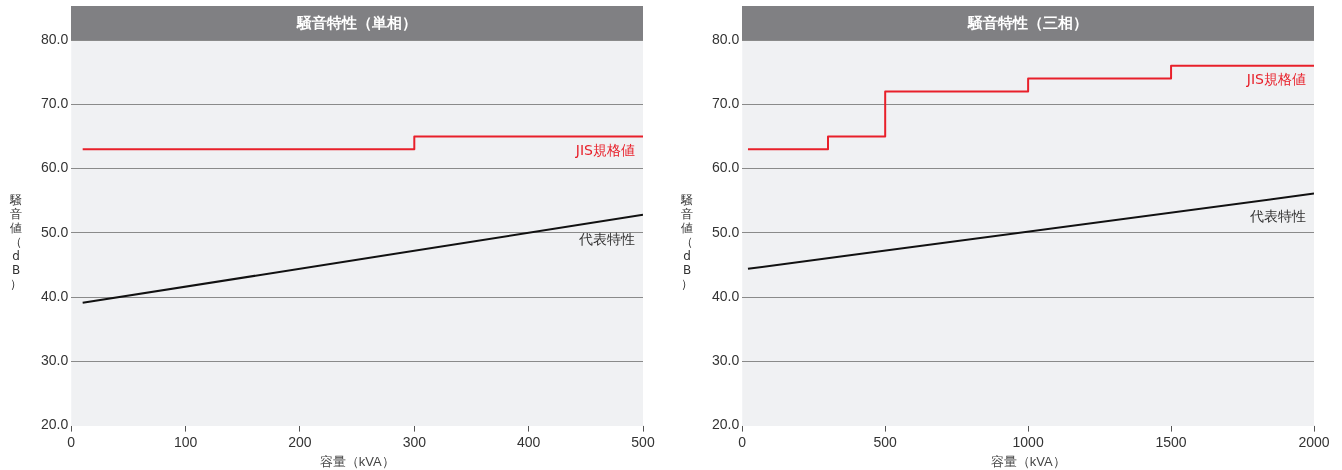  What do you see at coordinates (1171, 441) in the screenshot?
I see `x-tick-label: 1500` at bounding box center [1171, 441].